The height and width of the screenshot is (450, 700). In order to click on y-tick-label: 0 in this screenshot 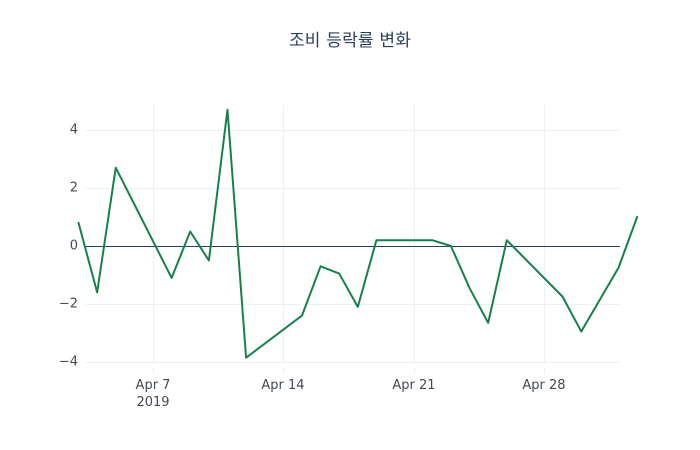, I will do `click(73, 246)`.